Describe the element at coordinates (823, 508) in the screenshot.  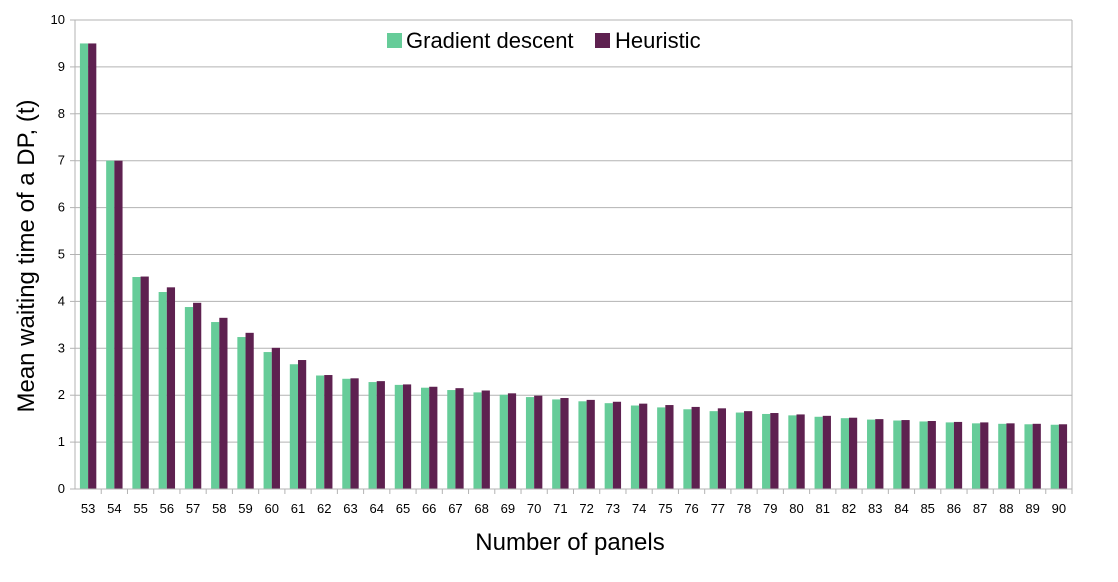
I see `x-tick-label: 81` at that location.